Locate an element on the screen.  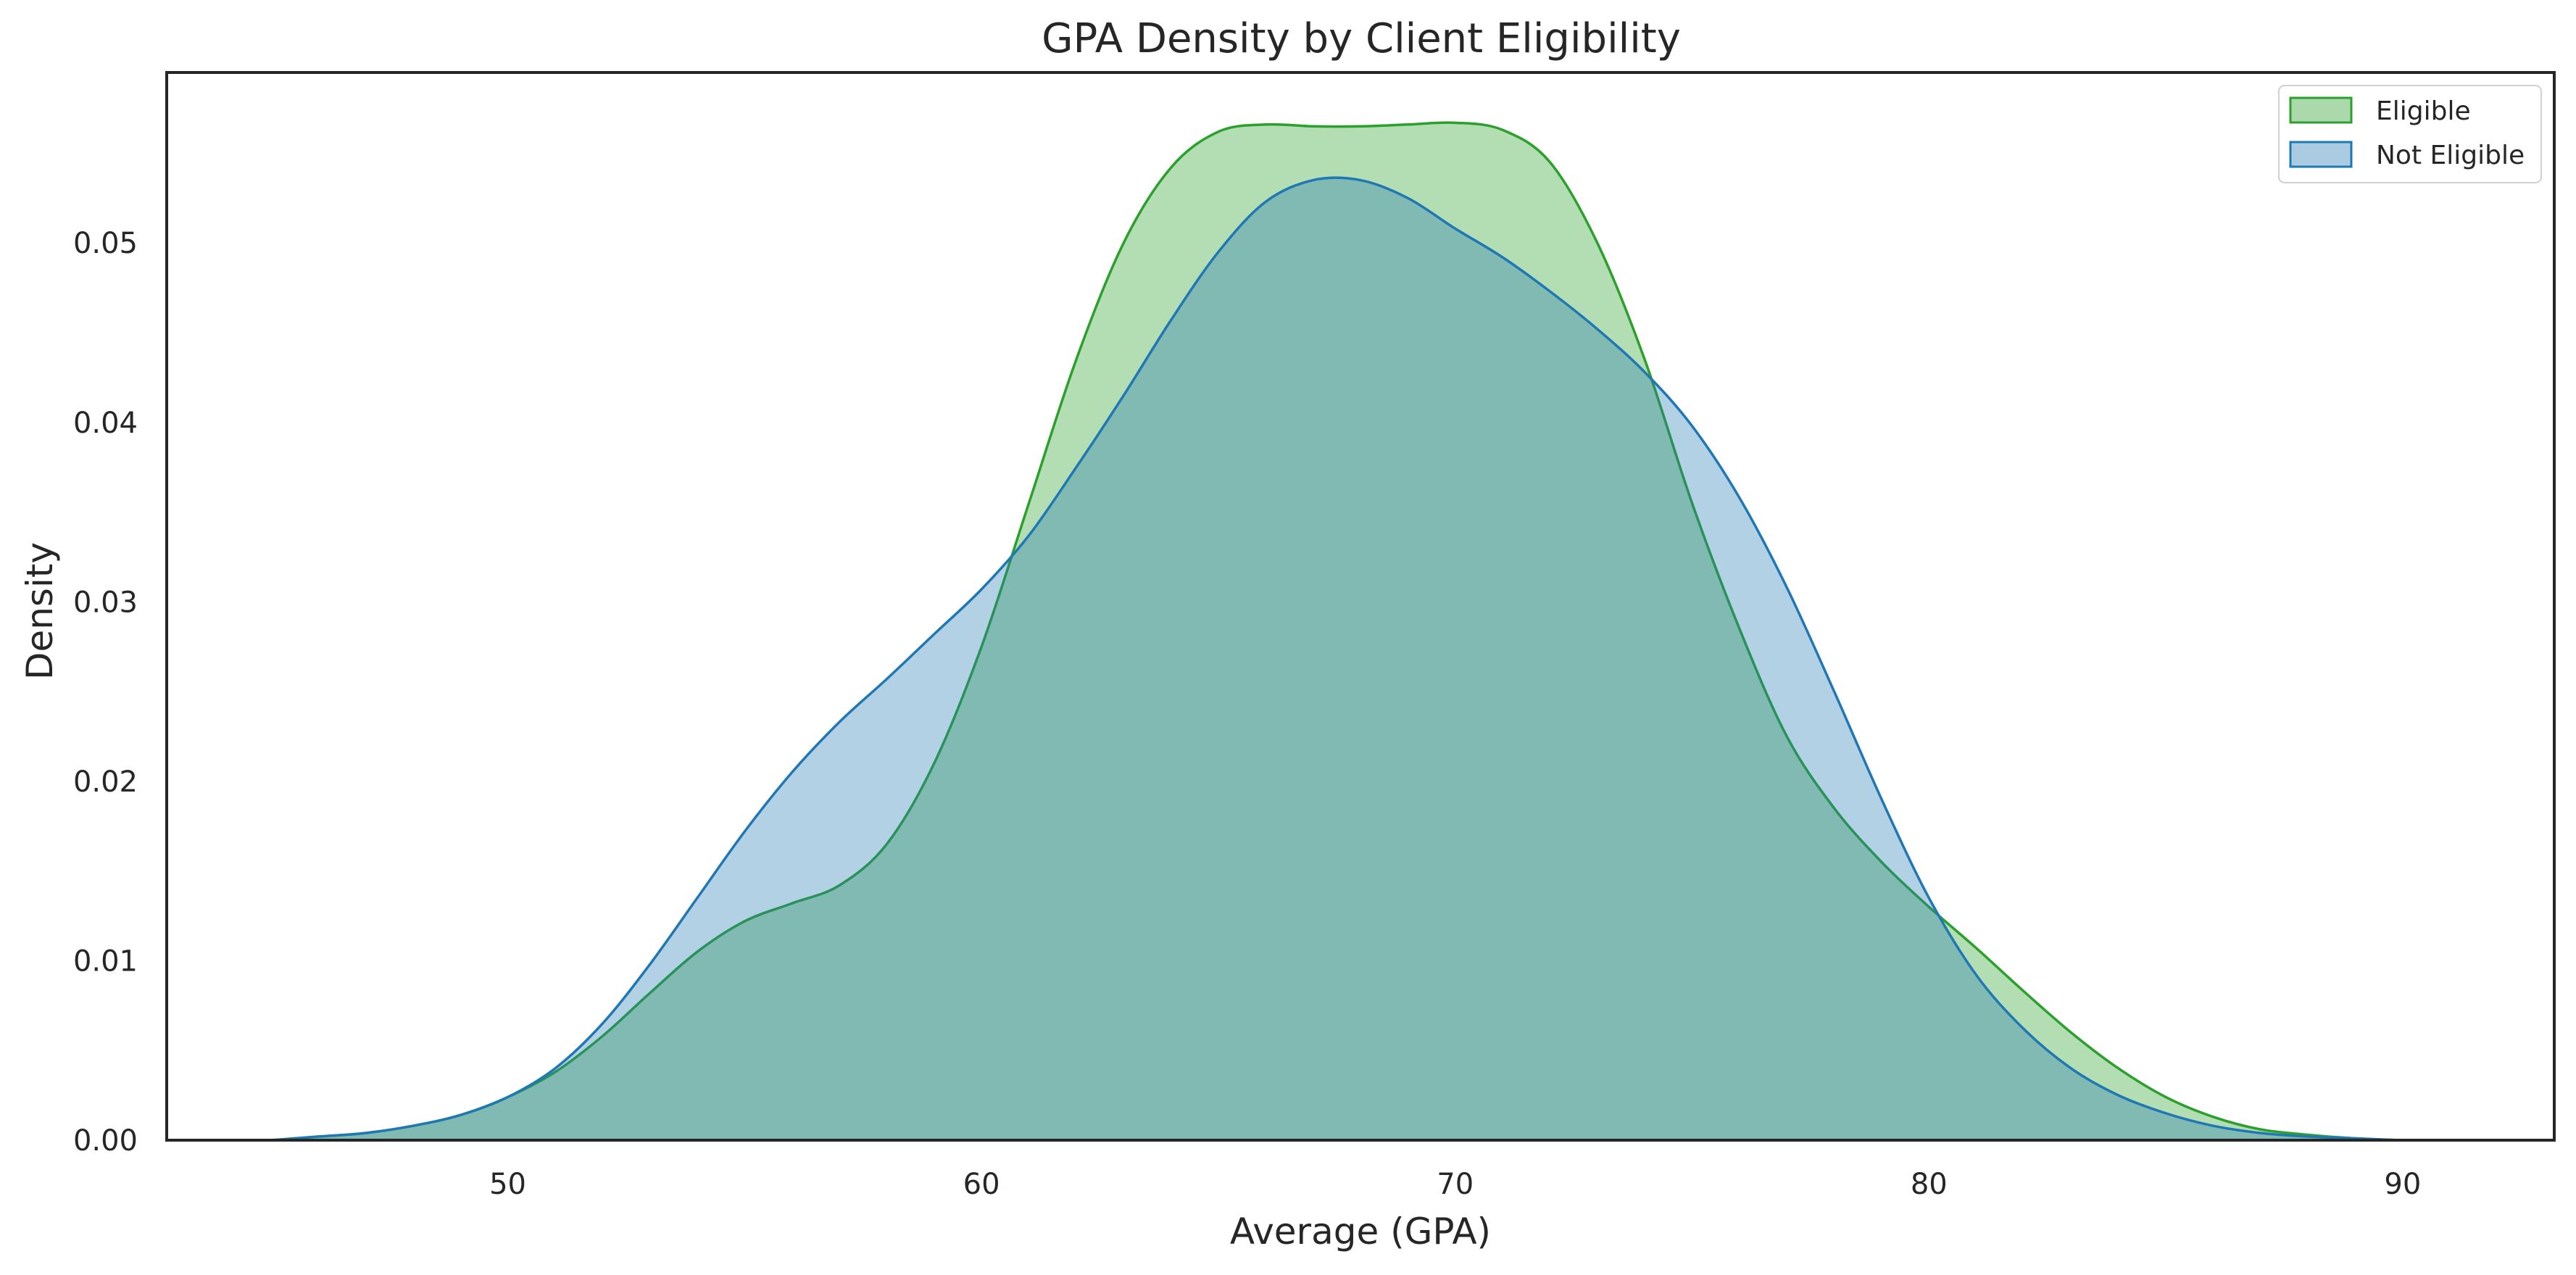
legend-box is located at coordinates (2410, 134).